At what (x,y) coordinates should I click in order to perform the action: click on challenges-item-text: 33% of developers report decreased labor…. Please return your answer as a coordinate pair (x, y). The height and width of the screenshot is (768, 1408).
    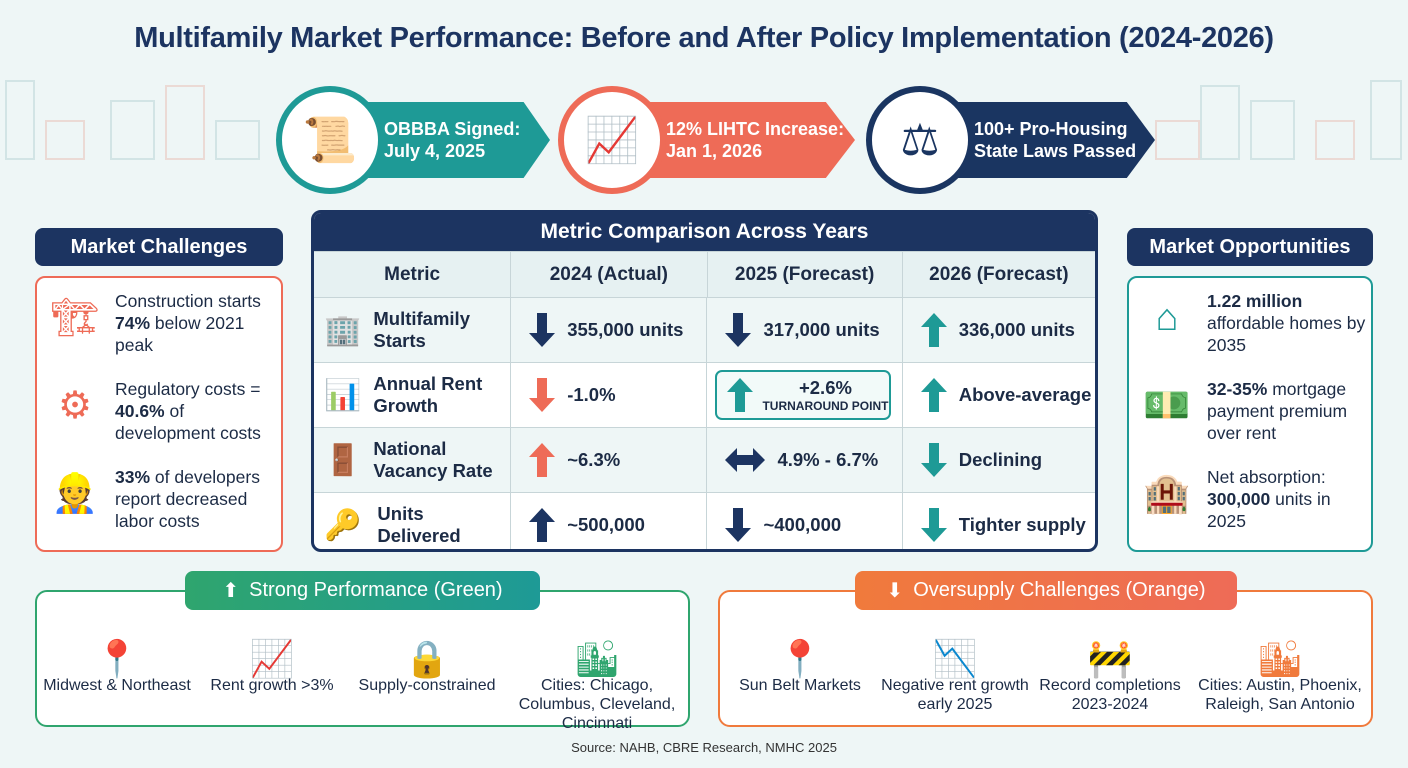
    Looking at the image, I should click on (187, 499).